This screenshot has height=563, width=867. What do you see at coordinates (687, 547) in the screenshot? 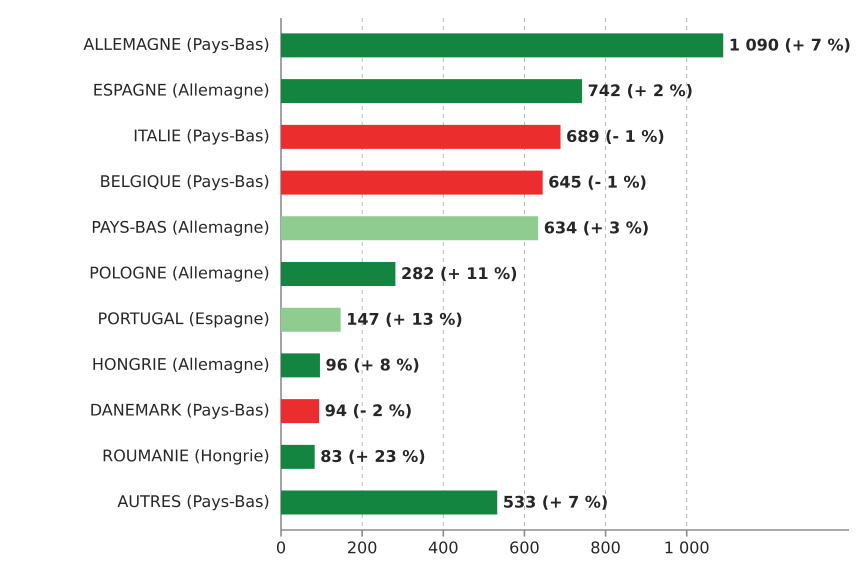
I see `x-tick-label: 1 000` at bounding box center [687, 547].